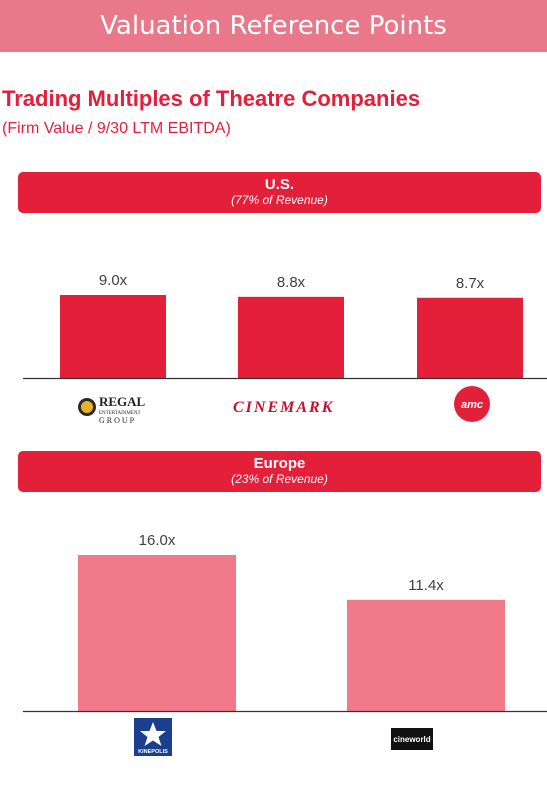 This screenshot has width=547, height=787. I want to click on europe-value-label-kinepolis: 16.0x, so click(157, 540).